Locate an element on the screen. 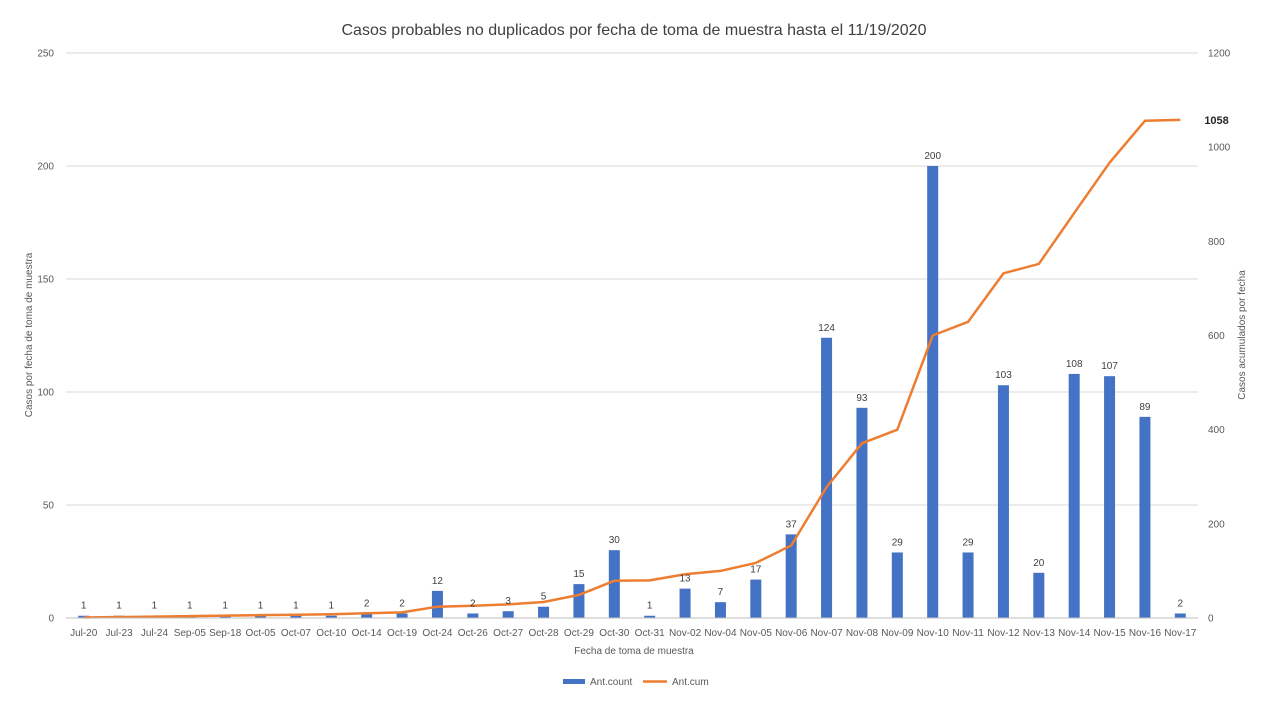  x-tick-label: Nov-07 is located at coordinates (826, 633).